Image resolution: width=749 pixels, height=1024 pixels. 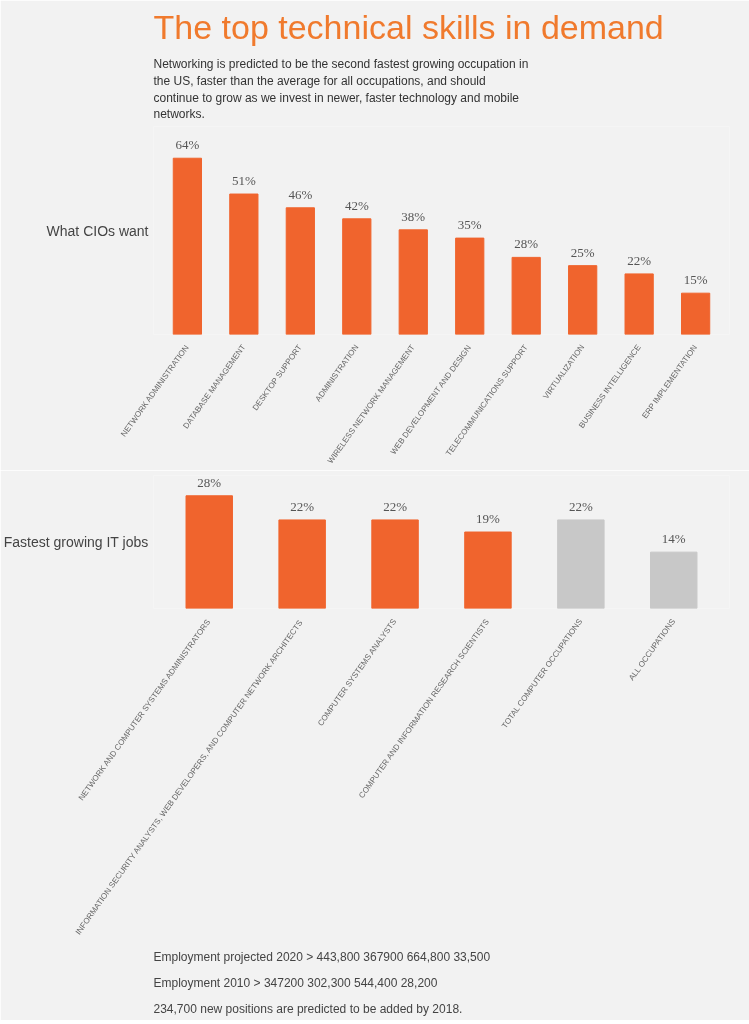 I want to click on data-label: 35%, so click(x=469, y=225).